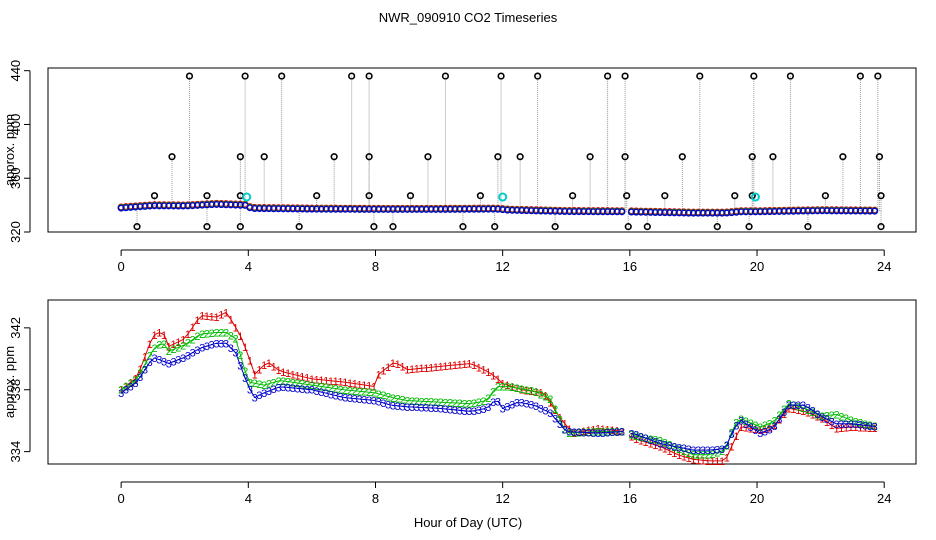  I want to click on top-y-axis-label: approx. ppm, so click(9, 150).